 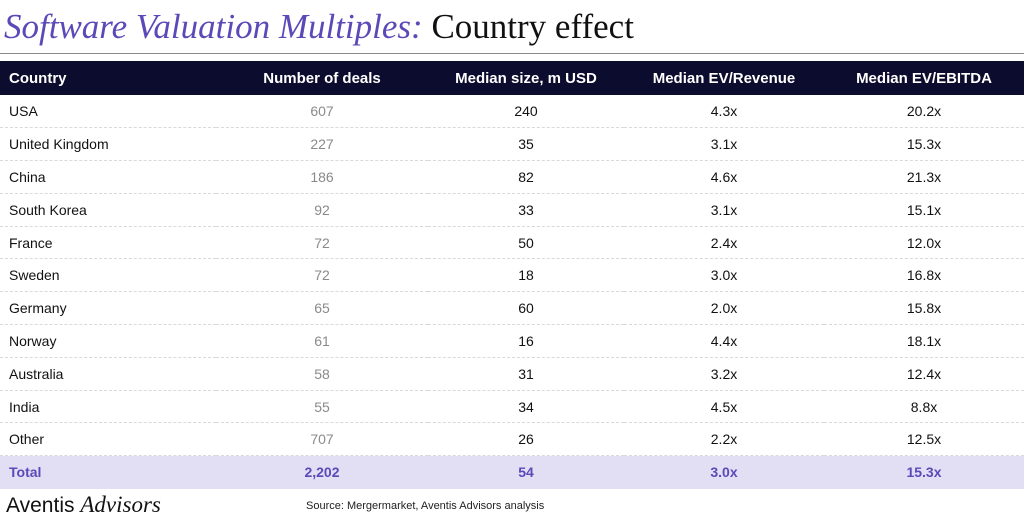 I want to click on country-cell: China, so click(x=108, y=177).